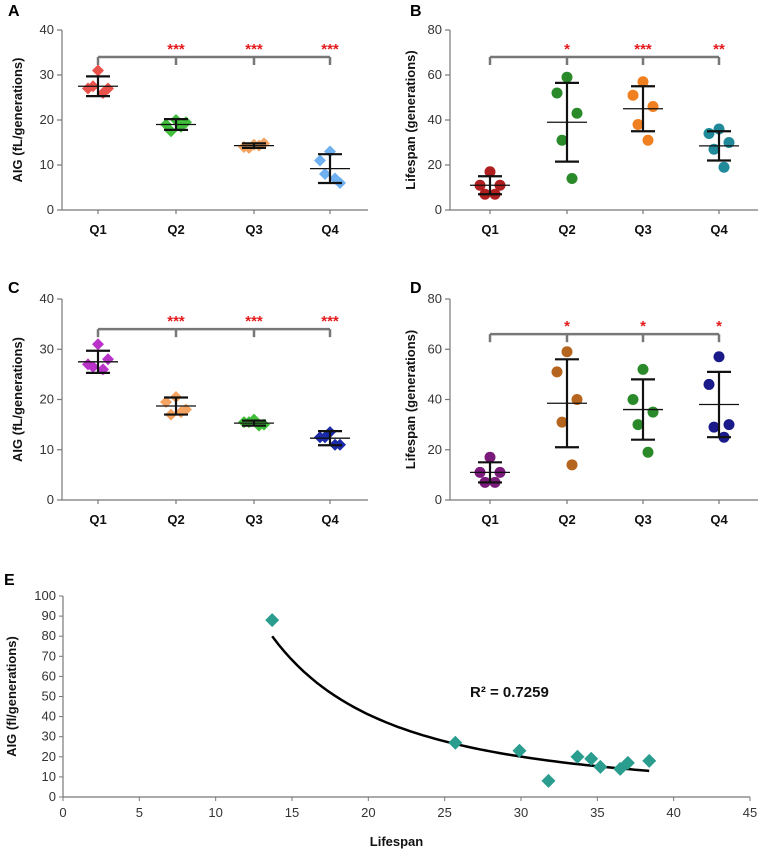  What do you see at coordinates (597, 812) in the screenshot?
I see `x-tick-label: 35` at bounding box center [597, 812].